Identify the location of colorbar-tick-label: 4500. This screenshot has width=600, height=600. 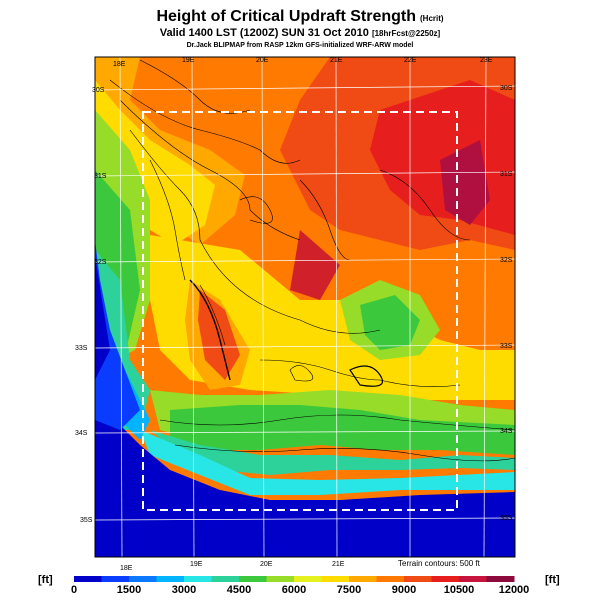
(239, 590).